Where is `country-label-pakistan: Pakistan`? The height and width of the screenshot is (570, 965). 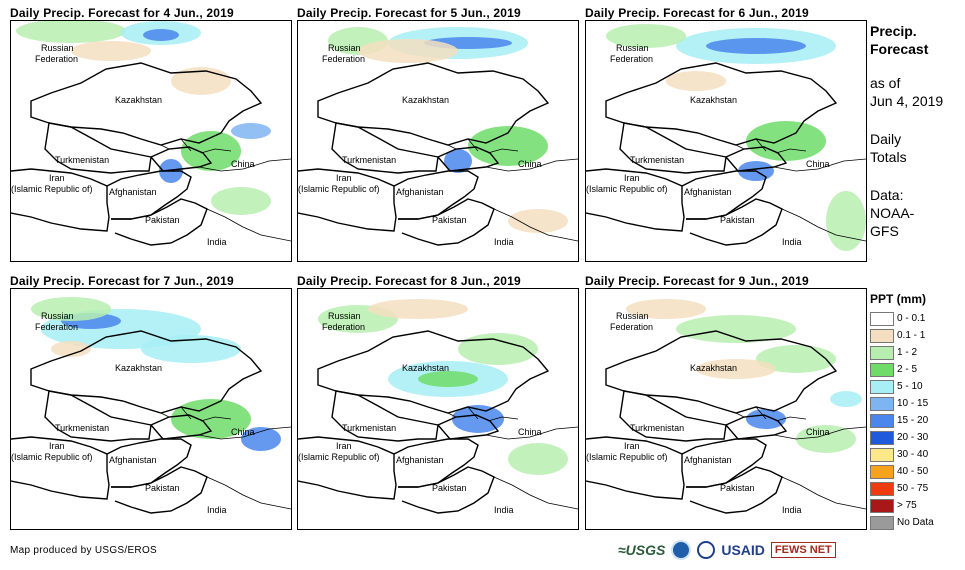 country-label-pakistan: Pakistan is located at coordinates (449, 488).